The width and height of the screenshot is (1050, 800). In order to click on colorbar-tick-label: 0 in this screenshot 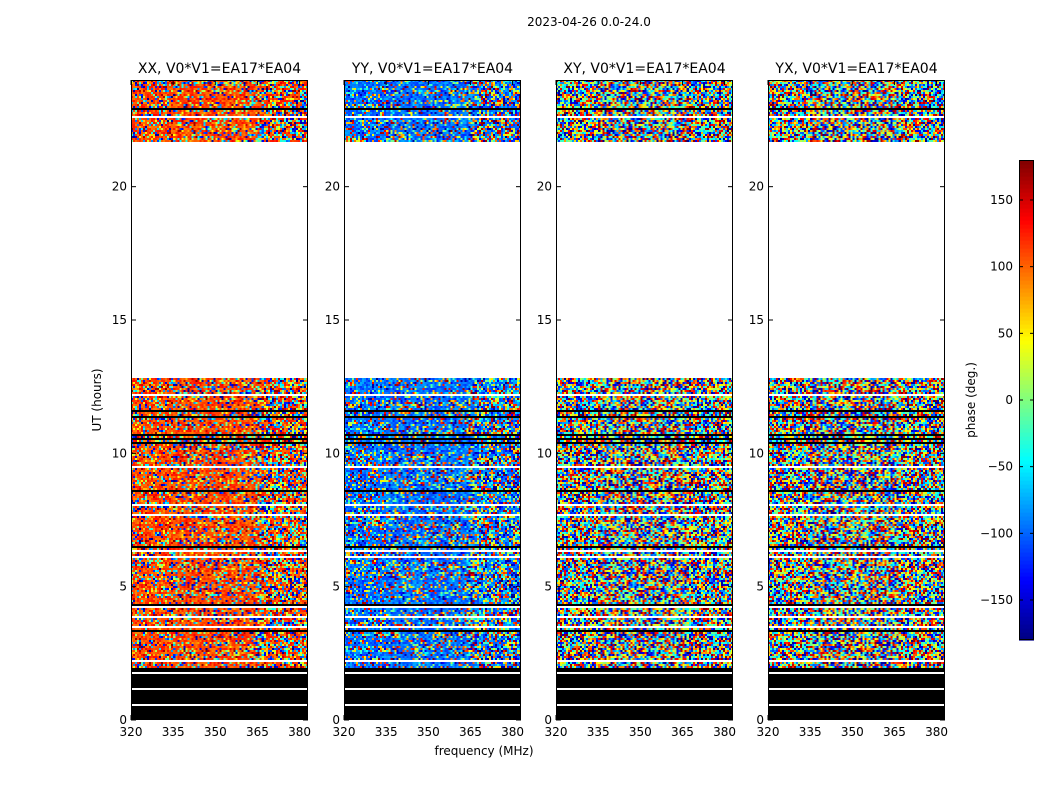, I will do `click(1009, 400)`.